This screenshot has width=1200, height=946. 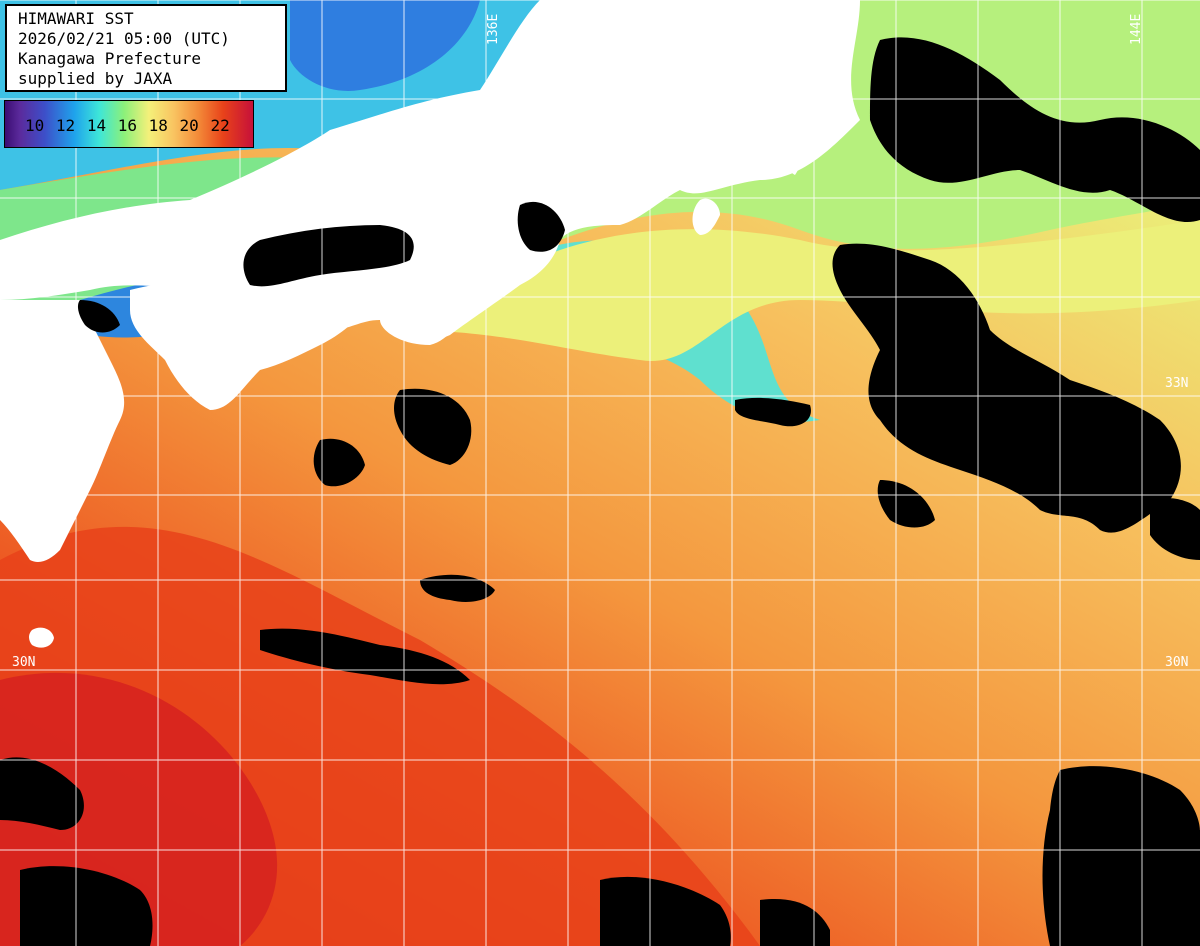 I want to click on legend-value-18: 18, so click(x=158, y=125).